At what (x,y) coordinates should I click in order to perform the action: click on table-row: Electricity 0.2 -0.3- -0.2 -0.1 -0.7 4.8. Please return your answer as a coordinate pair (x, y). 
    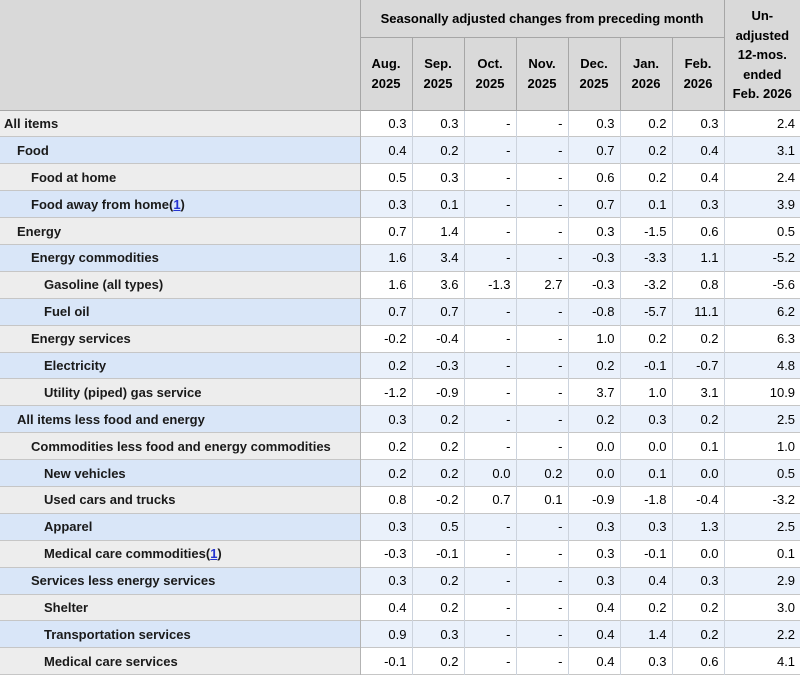
    Looking at the image, I should click on (400, 365).